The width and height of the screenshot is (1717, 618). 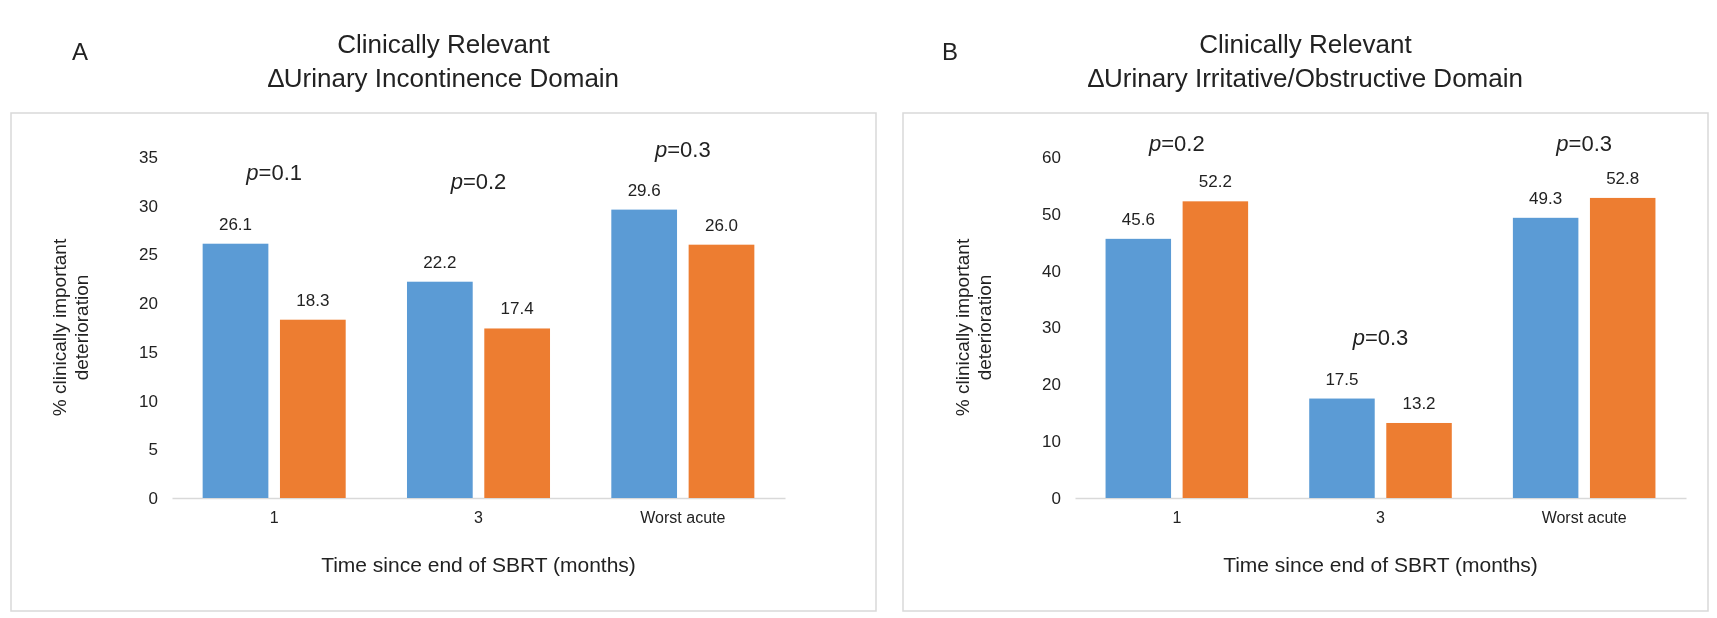 I want to click on chart-title: Clinically Relevant ∆Urinary Incontinence Domain, so click(x=443, y=61).